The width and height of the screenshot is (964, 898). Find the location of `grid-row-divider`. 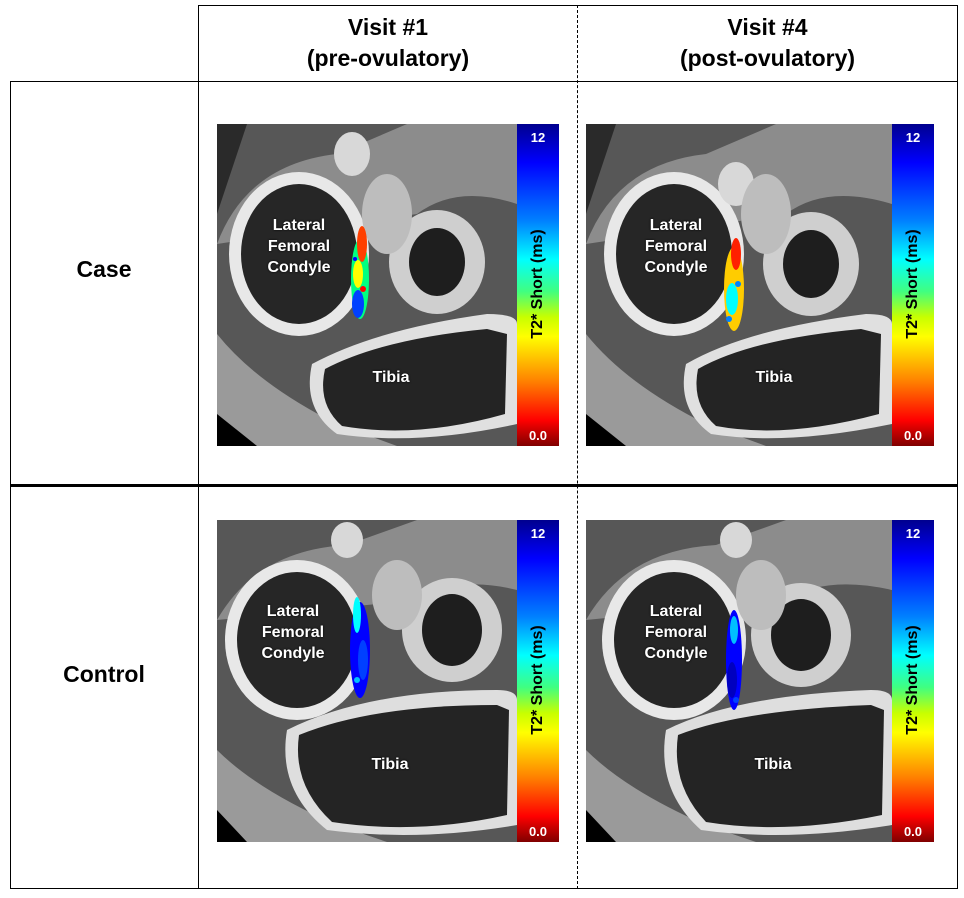

grid-row-divider is located at coordinates (484, 485).